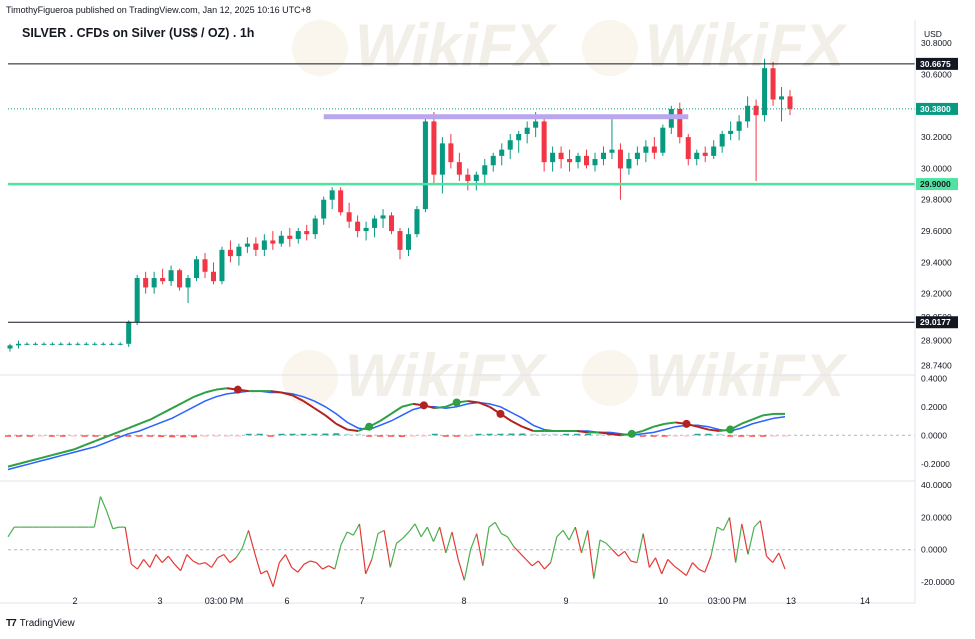 The width and height of the screenshot is (975, 639). I want to click on support-price-tag, so click(937, 184).